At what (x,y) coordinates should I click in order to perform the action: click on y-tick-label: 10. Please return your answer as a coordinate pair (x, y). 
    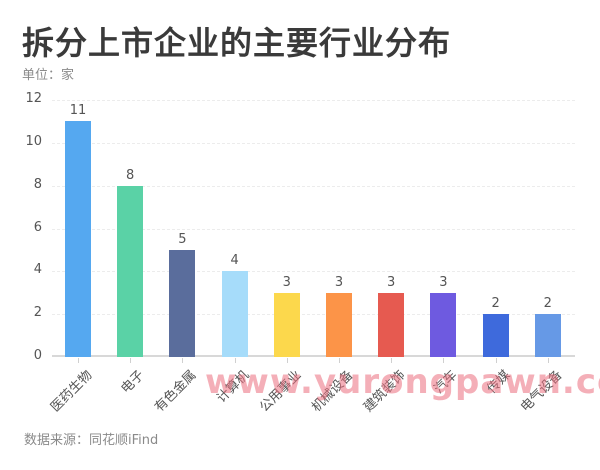
    Looking at the image, I should click on (33, 141).